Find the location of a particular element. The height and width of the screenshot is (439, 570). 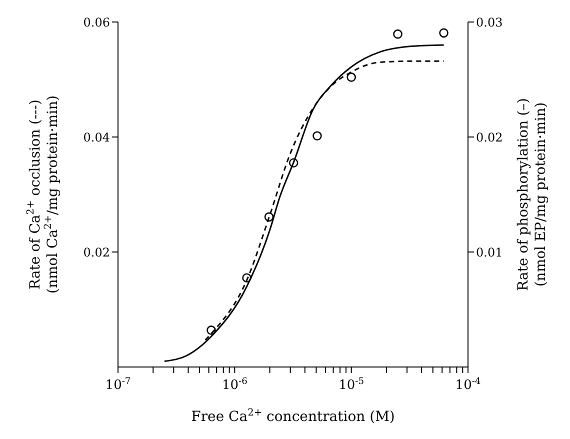

x-tick-label: 10$^{-7}$ is located at coordinates (118, 385).